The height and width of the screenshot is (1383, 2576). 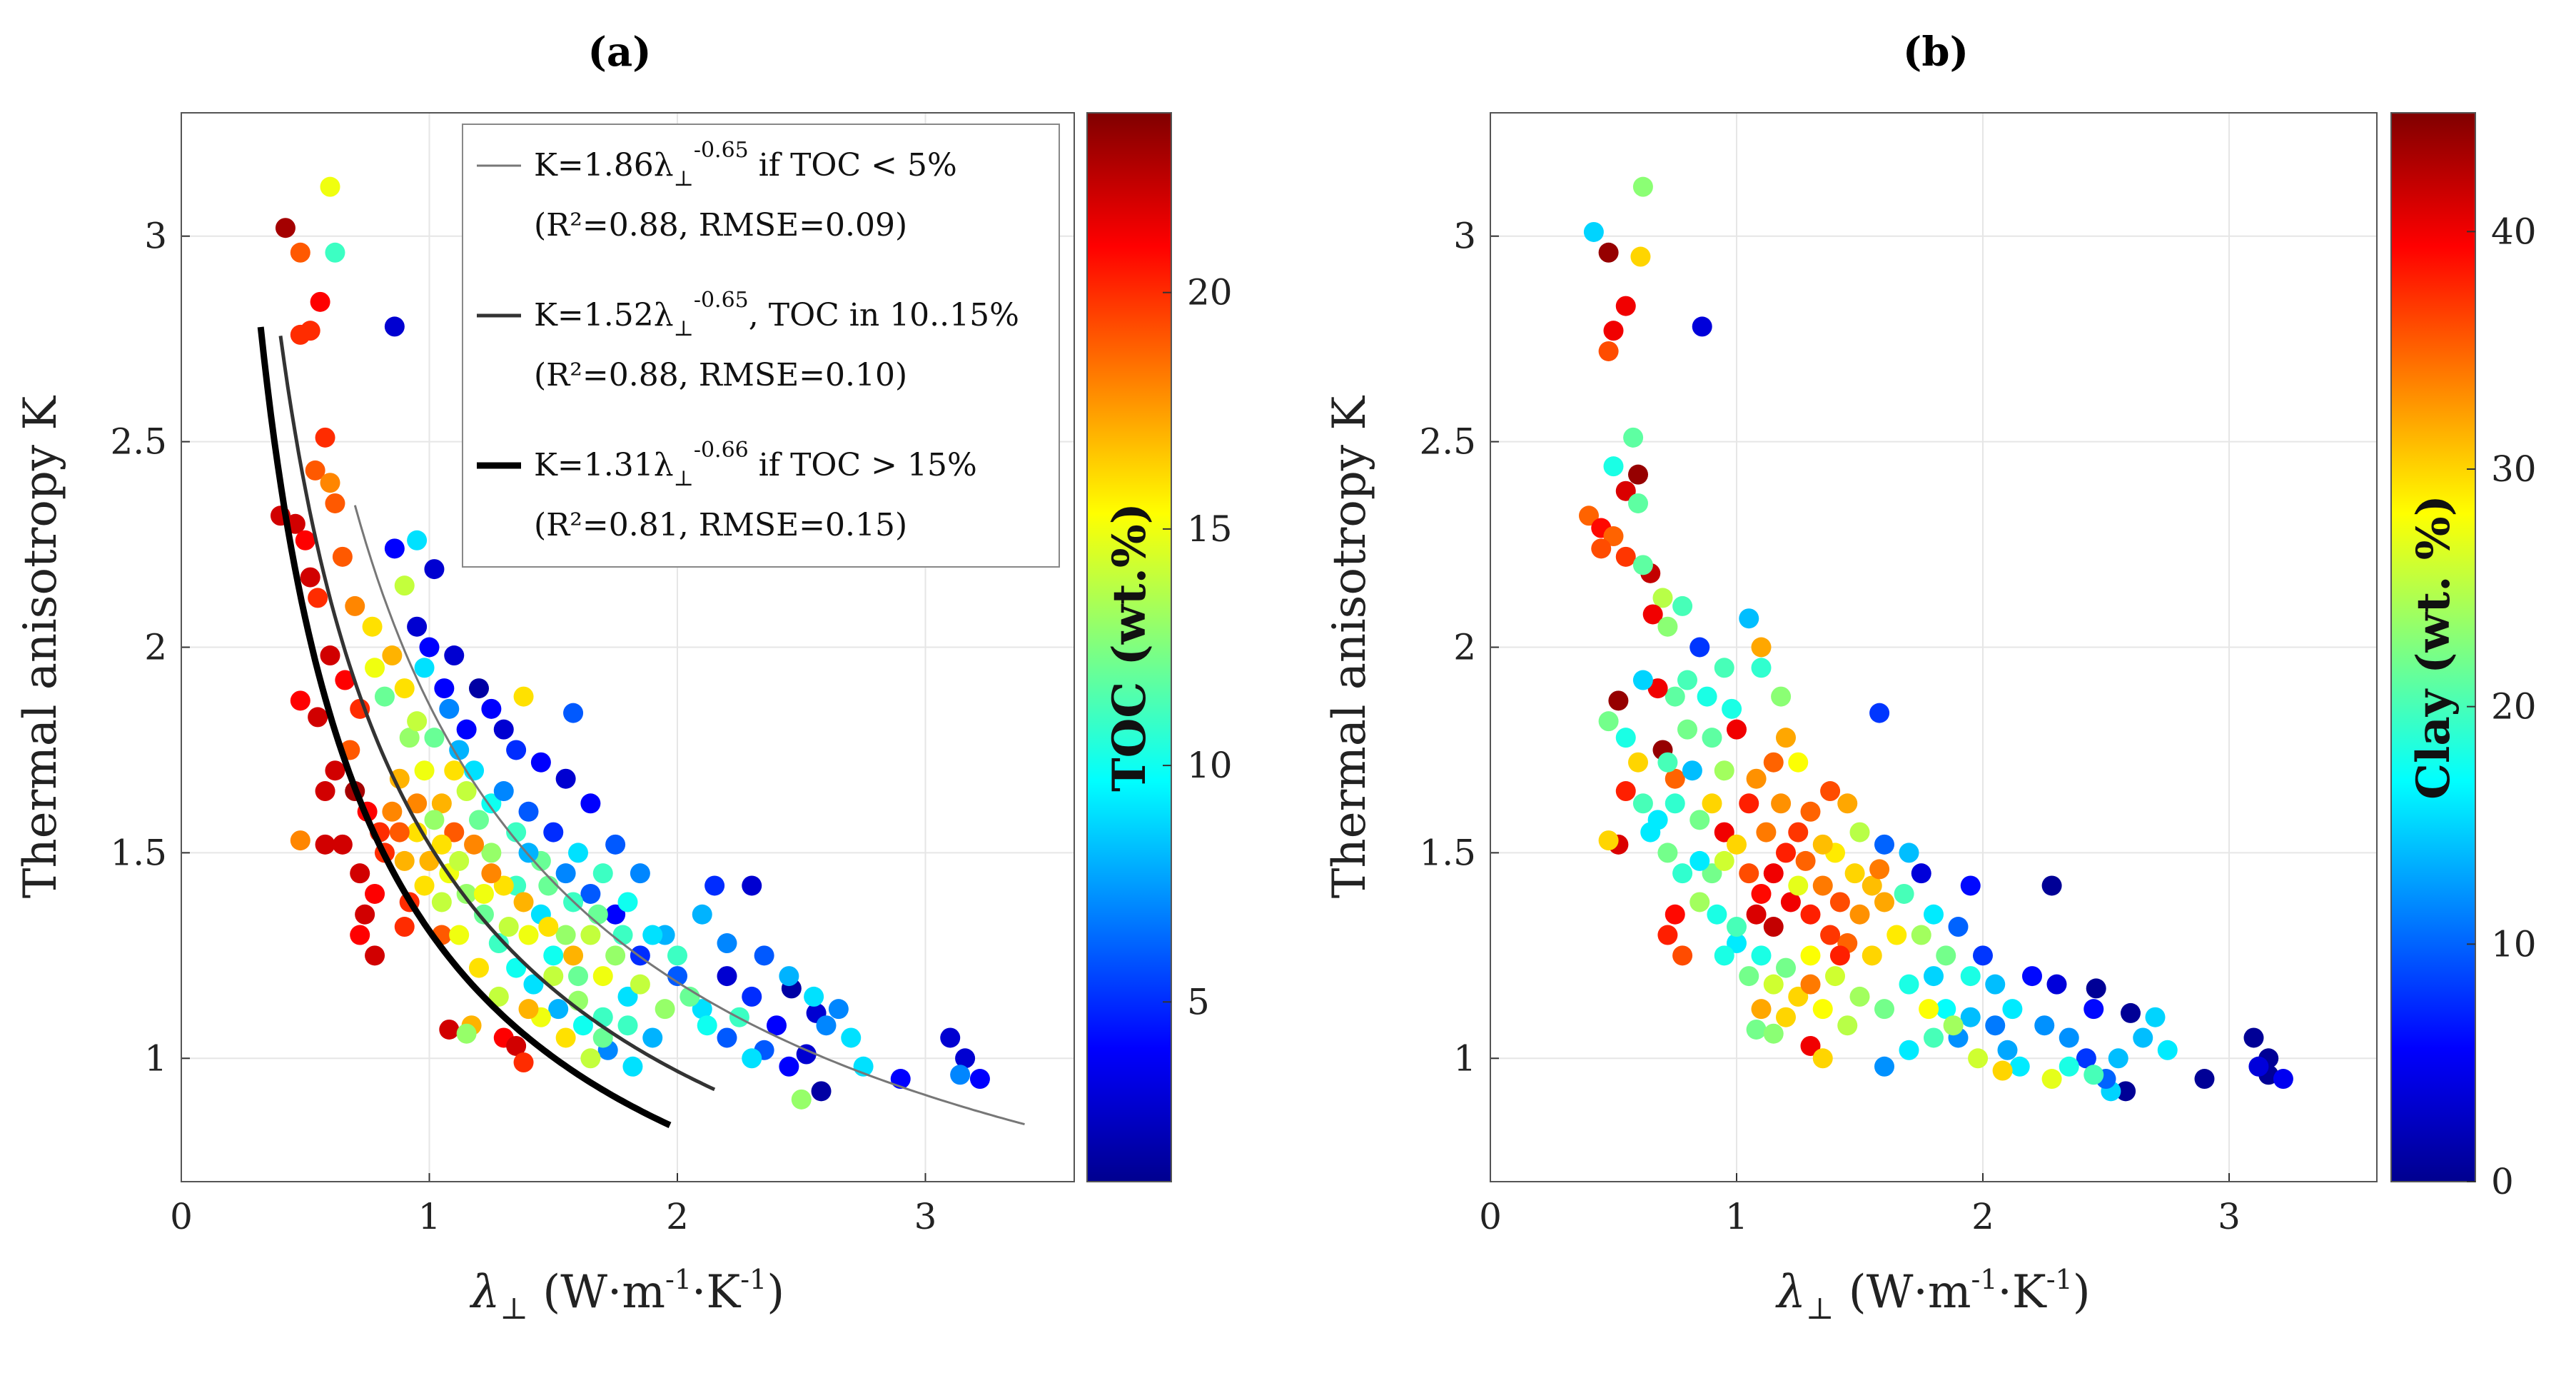 What do you see at coordinates (863, 465) in the screenshot?
I see `legend-label-text: if TOC > 15%` at bounding box center [863, 465].